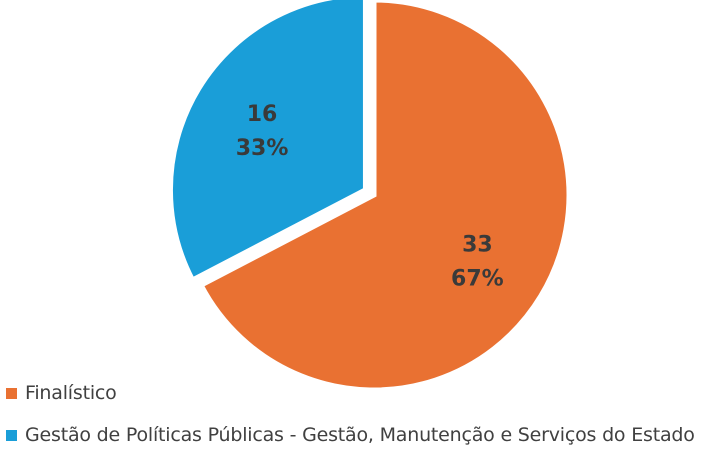 This screenshot has width=712, height=462. What do you see at coordinates (356, 393) in the screenshot?
I see `legend-item-finalistico: Finalístico` at bounding box center [356, 393].